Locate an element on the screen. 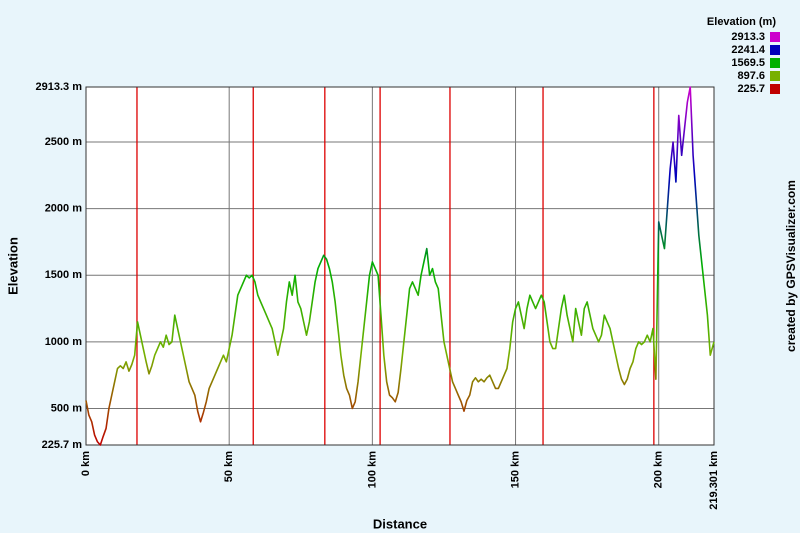  x-tick-label: 0 km is located at coordinates (86, 463).